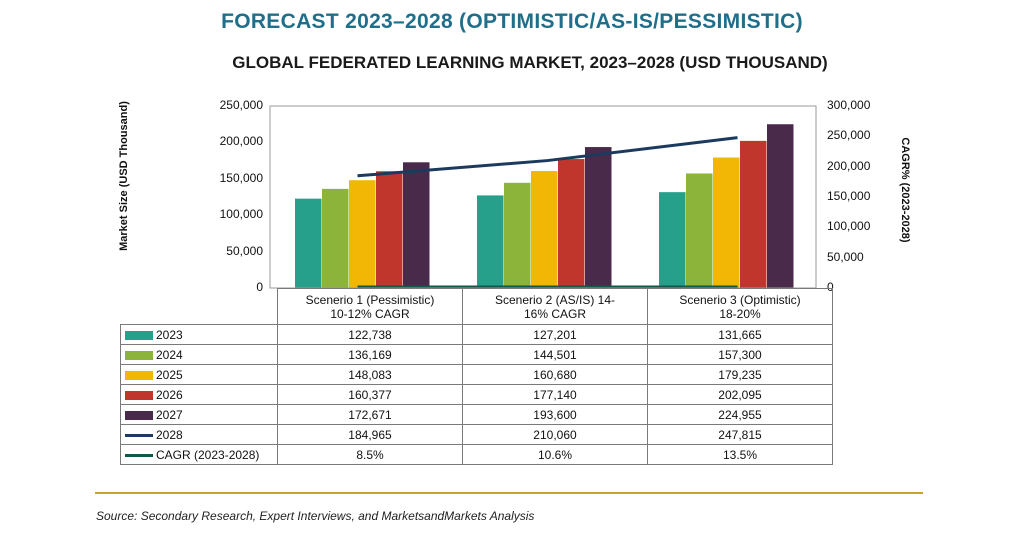  Describe the element at coordinates (370, 394) in the screenshot. I see `data-label: 160,377` at that location.